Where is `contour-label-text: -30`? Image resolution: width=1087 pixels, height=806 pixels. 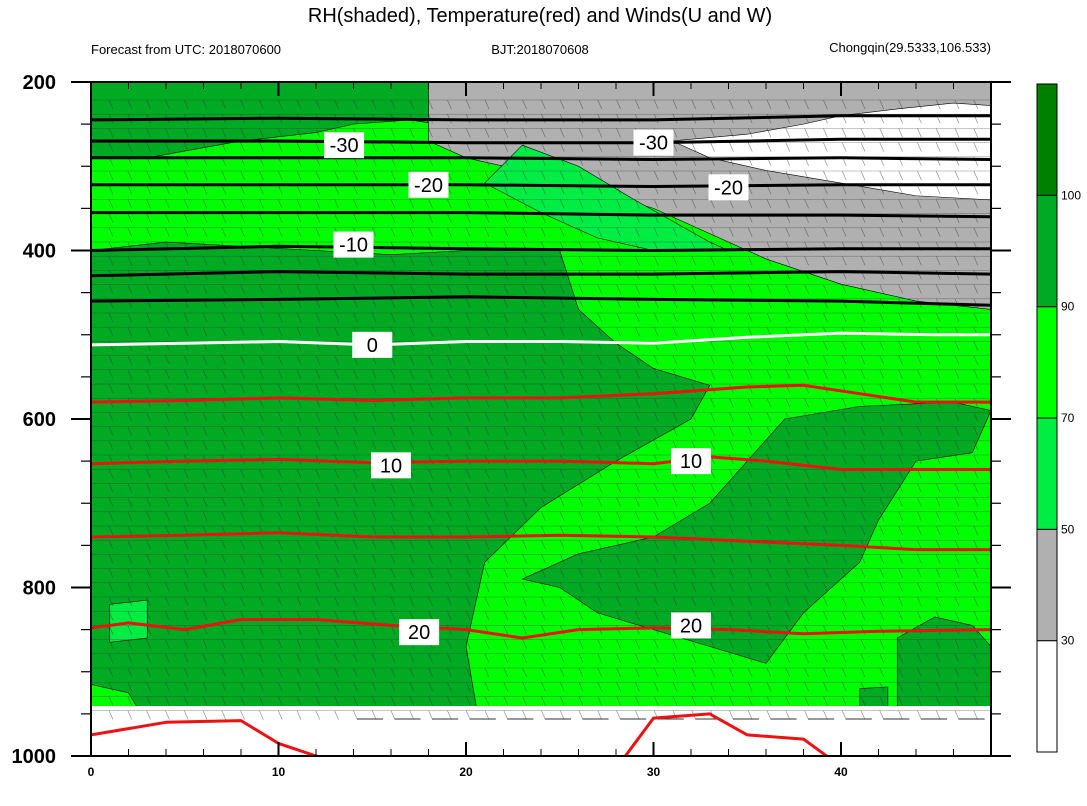 contour-label-text: -30 is located at coordinates (653, 144).